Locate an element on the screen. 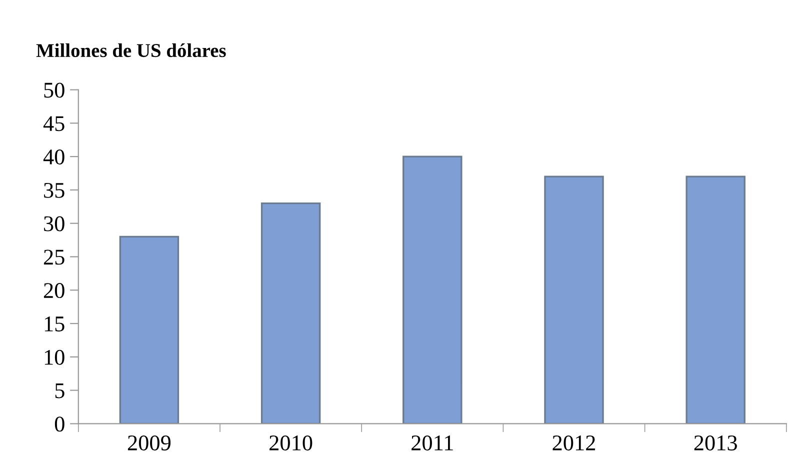 This screenshot has width=800, height=475. y-tick-label: 40 is located at coordinates (53, 156).